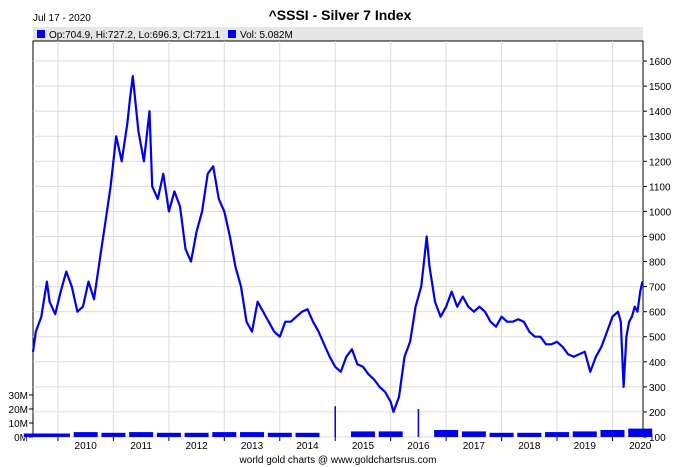 The image size is (680, 467). Describe the element at coordinates (232, 34) in the screenshot. I see `vol-legend-swatch` at that location.